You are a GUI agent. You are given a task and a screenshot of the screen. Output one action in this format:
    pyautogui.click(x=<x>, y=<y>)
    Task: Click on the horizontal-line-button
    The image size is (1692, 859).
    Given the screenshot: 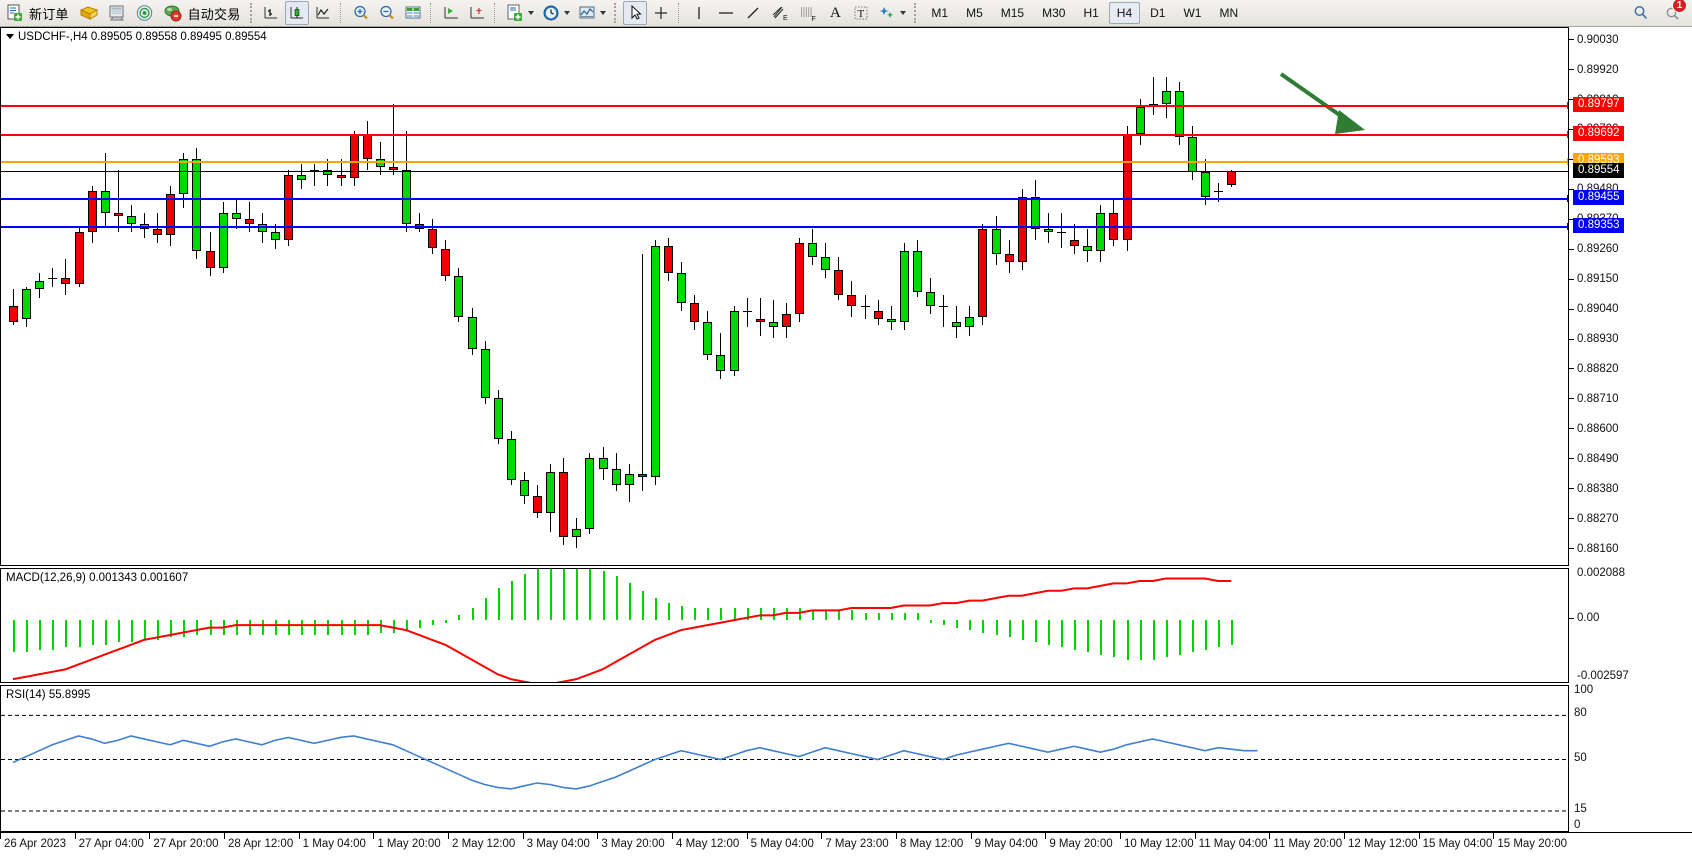 What is the action you would take?
    pyautogui.click(x=726, y=13)
    